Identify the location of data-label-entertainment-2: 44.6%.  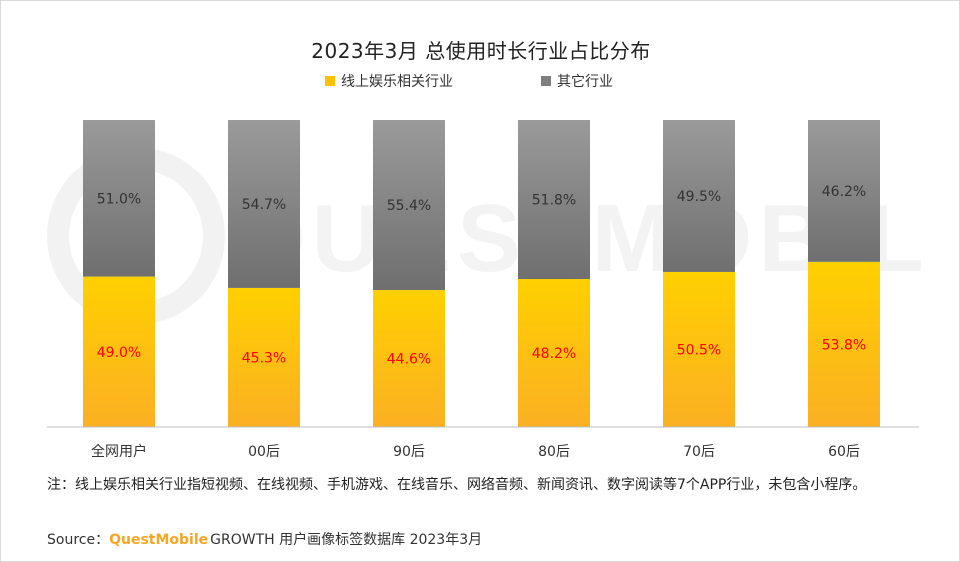
(409, 360).